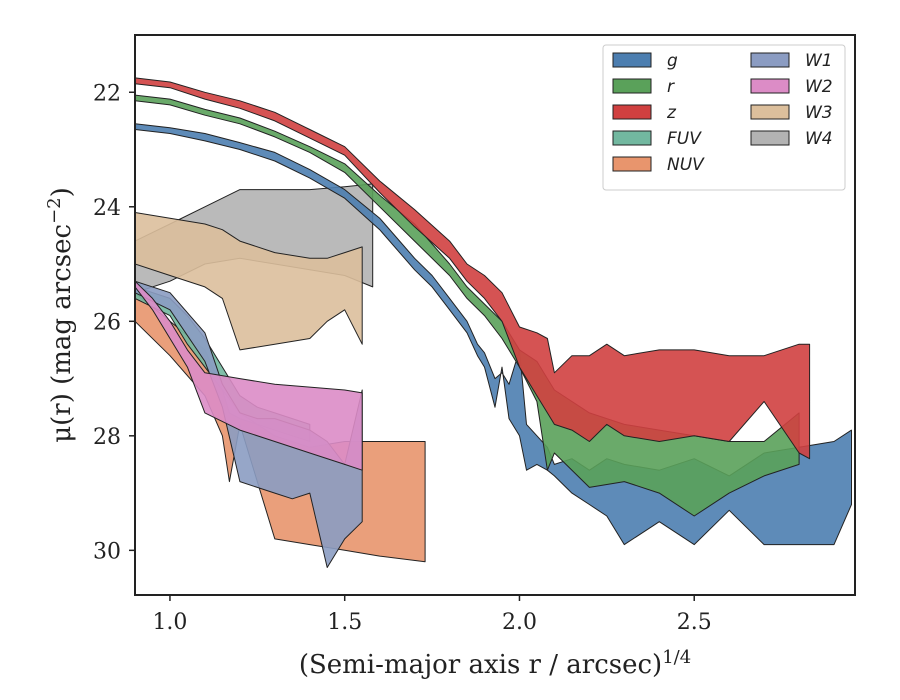 This screenshot has height=700, width=900. Describe the element at coordinates (632, 60) in the screenshot. I see `legend-swatch-g` at that location.